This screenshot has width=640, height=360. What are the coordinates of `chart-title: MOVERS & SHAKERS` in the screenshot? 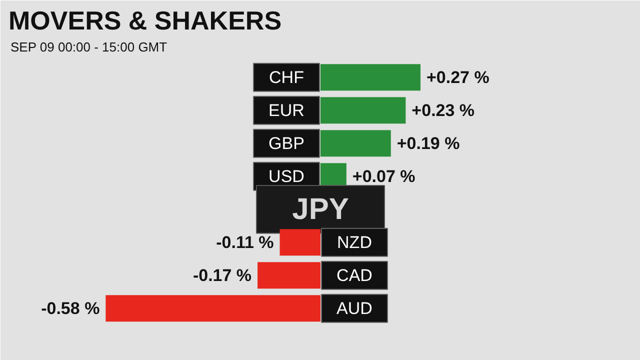 It's located at (145, 21).